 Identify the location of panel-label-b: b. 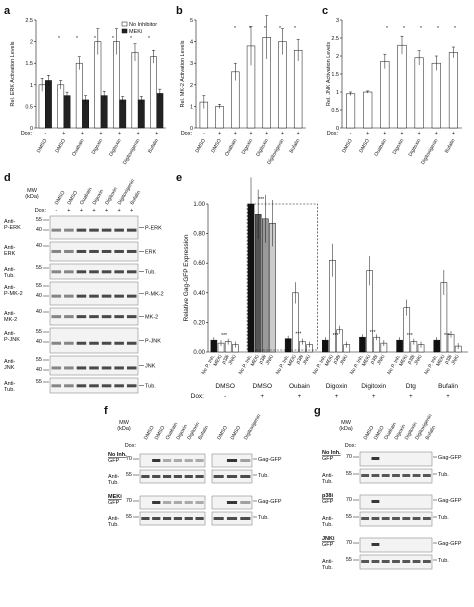
(179, 11).